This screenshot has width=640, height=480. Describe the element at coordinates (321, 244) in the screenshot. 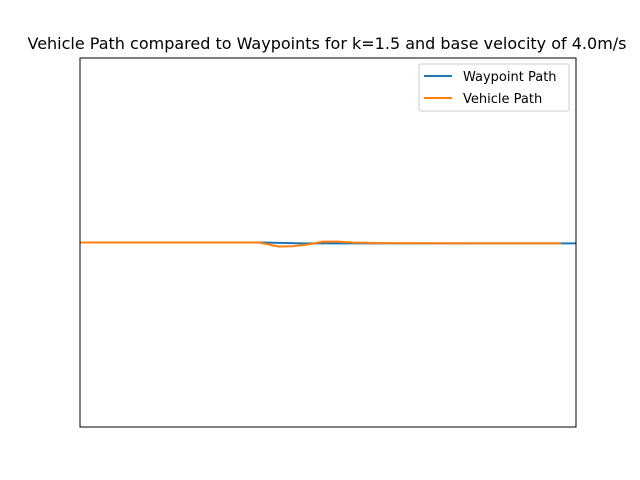

I see `series-line-vehicle-path` at that location.